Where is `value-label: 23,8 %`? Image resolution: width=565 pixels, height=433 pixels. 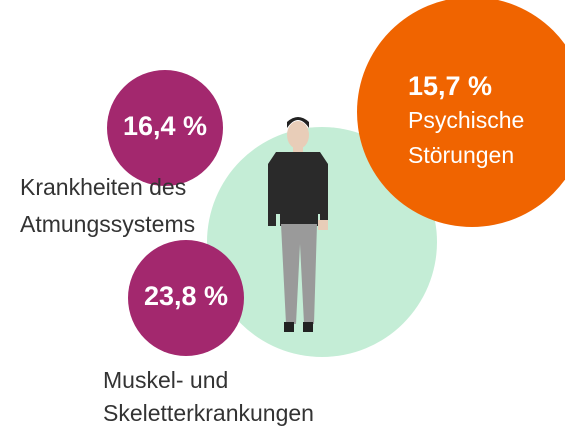
value-label: 23,8 % is located at coordinates (186, 296).